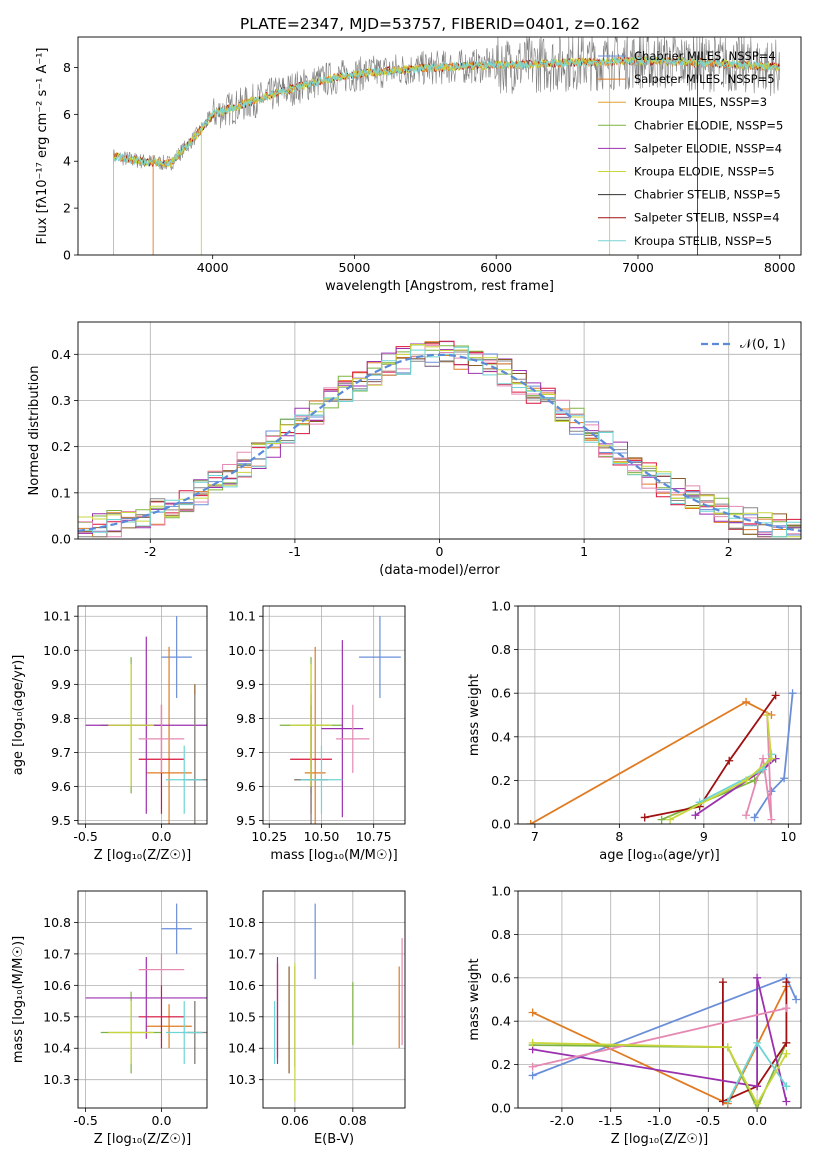 The image size is (819, 1170). What do you see at coordinates (57, 1016) in the screenshot?
I see `y-tick-label: 10.5` at bounding box center [57, 1016].